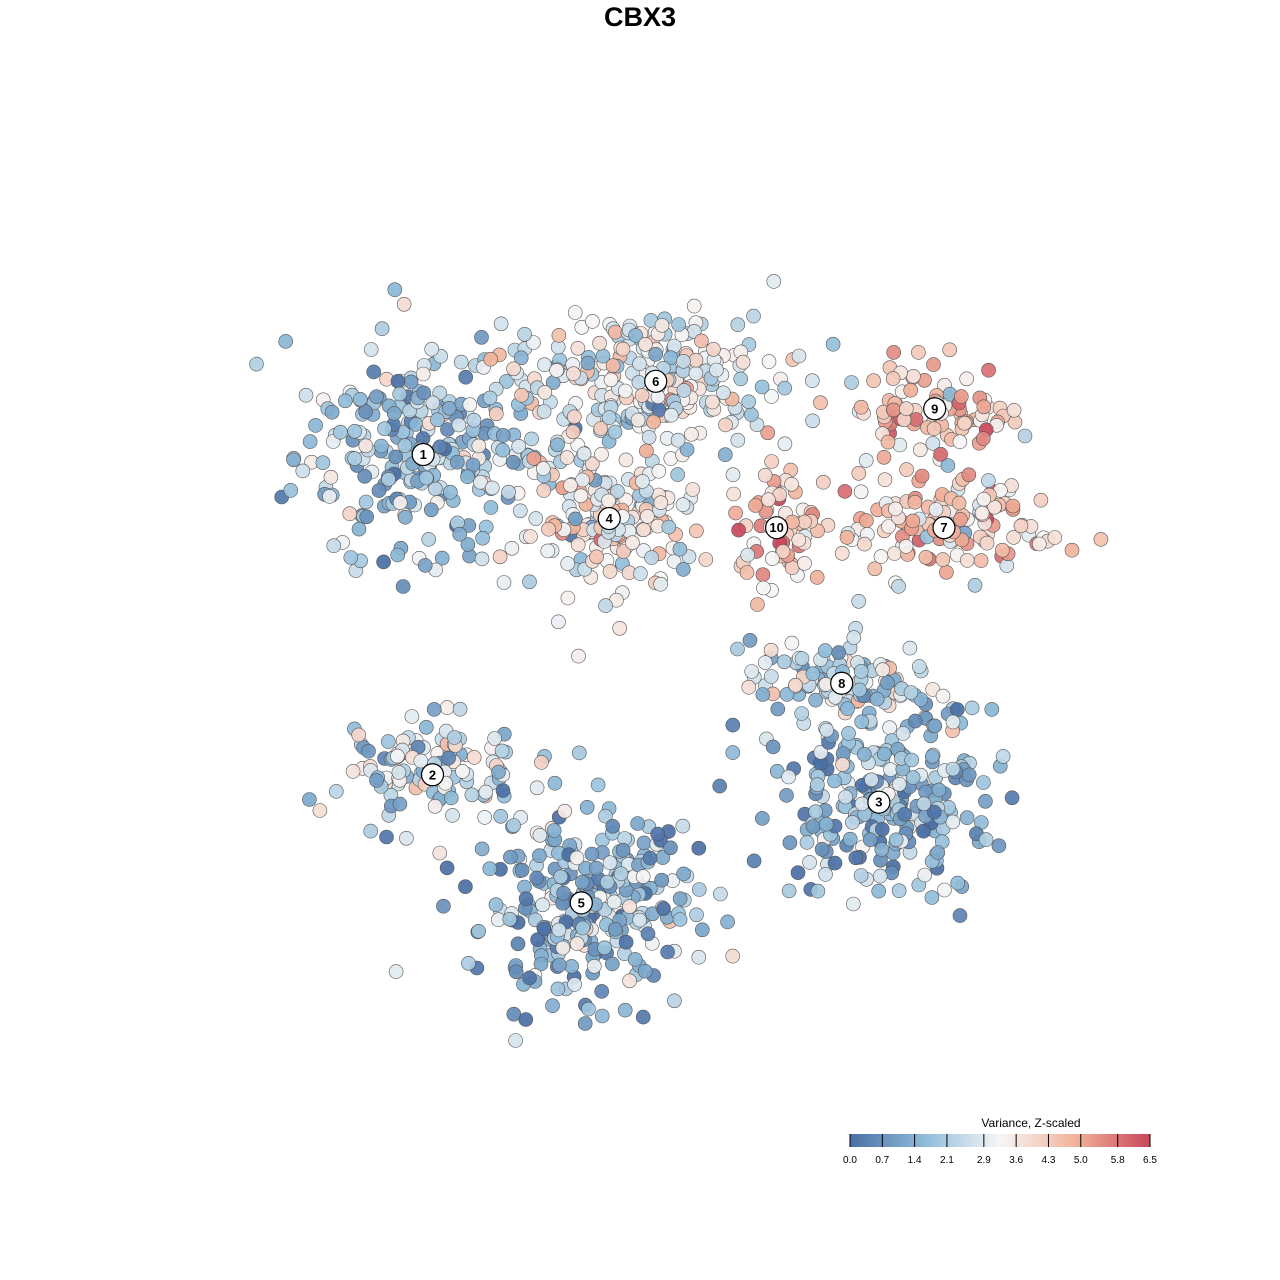  Describe the element at coordinates (878, 802) in the screenshot. I see `cluster-label-text: 3` at that location.